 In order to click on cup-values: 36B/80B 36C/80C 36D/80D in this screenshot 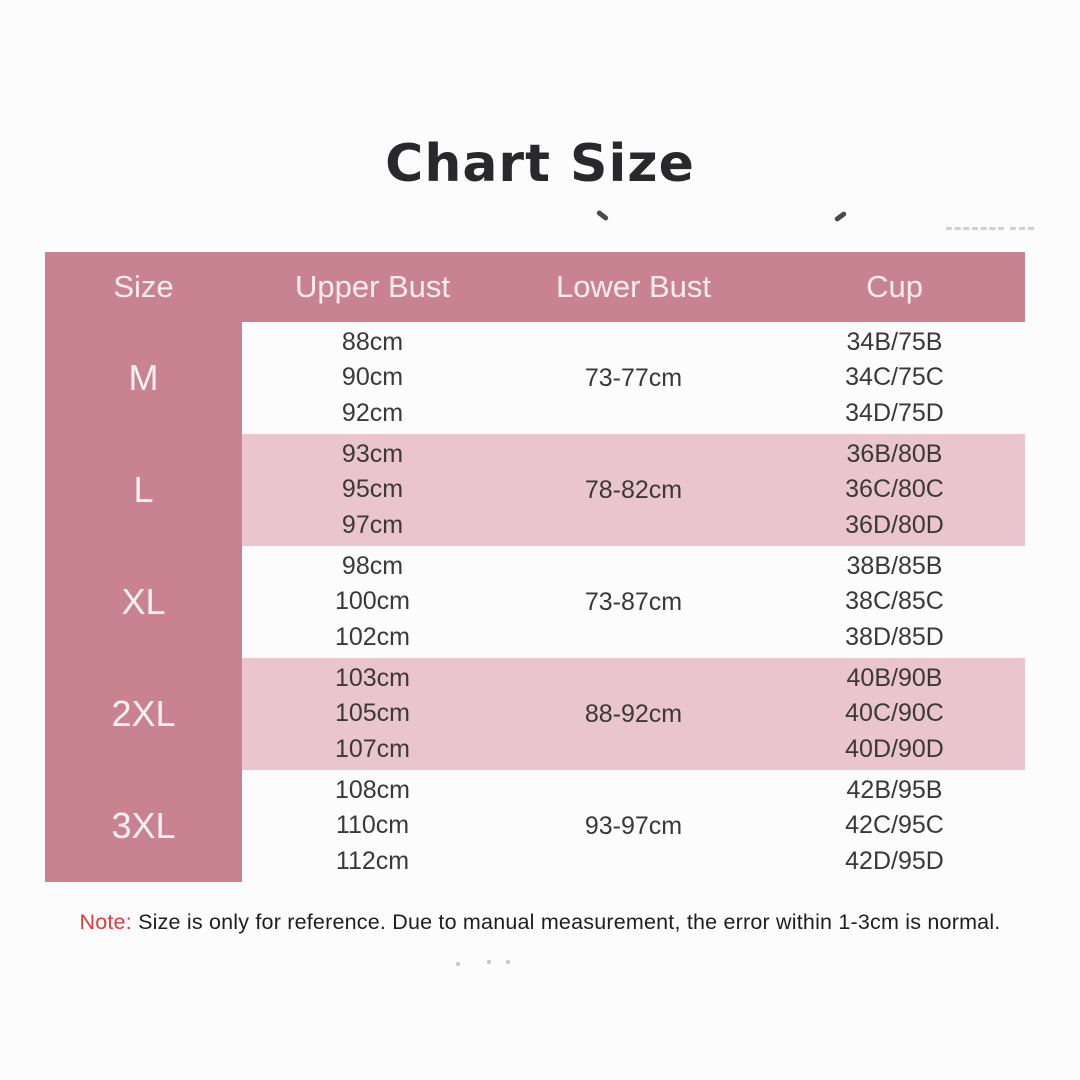, I will do `click(894, 490)`.